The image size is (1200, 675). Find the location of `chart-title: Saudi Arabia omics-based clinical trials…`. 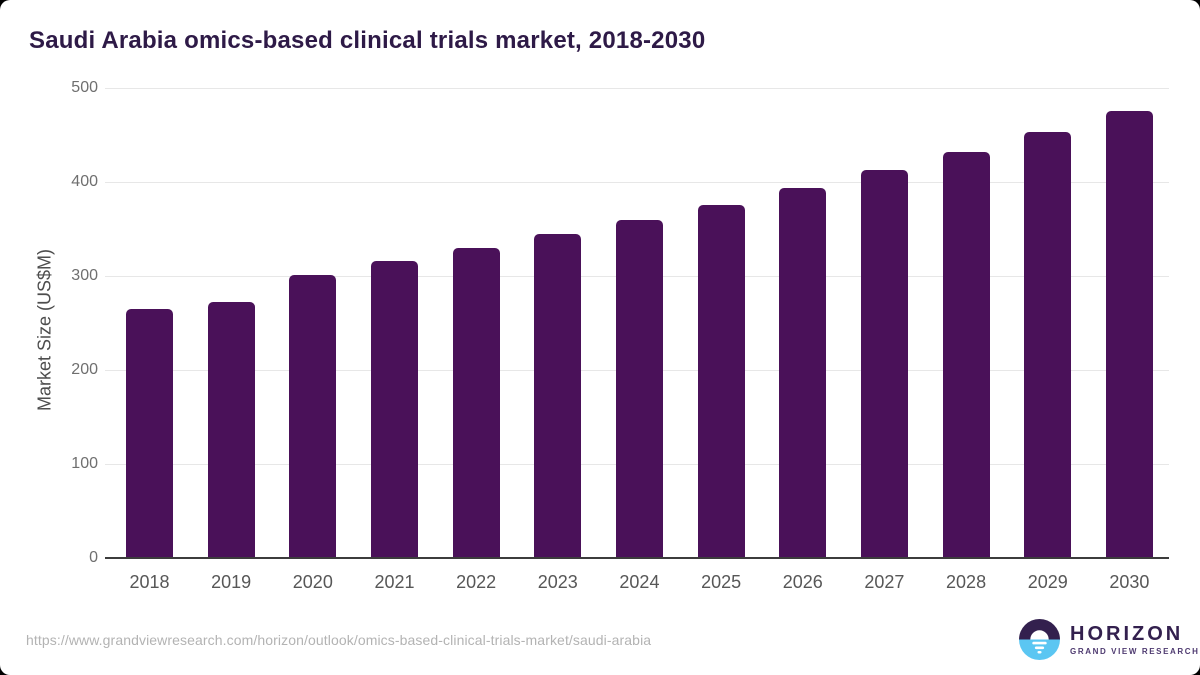

chart-title: Saudi Arabia omics-based clinical trials… is located at coordinates (367, 40).